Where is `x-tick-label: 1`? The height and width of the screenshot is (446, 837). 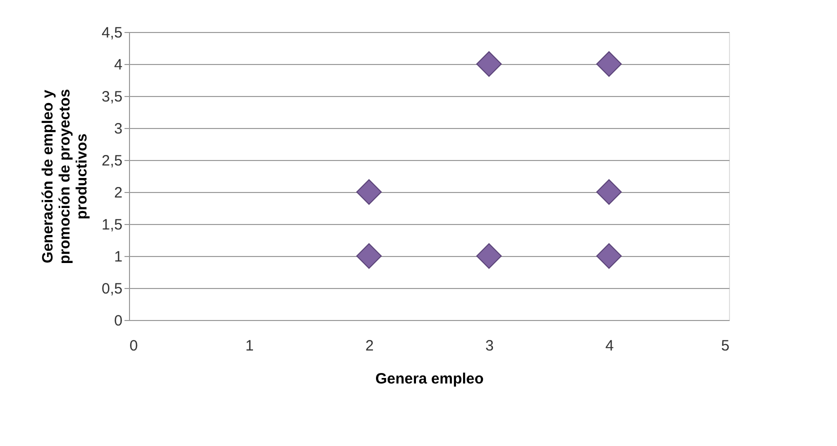 x-tick-label: 1 is located at coordinates (249, 346).